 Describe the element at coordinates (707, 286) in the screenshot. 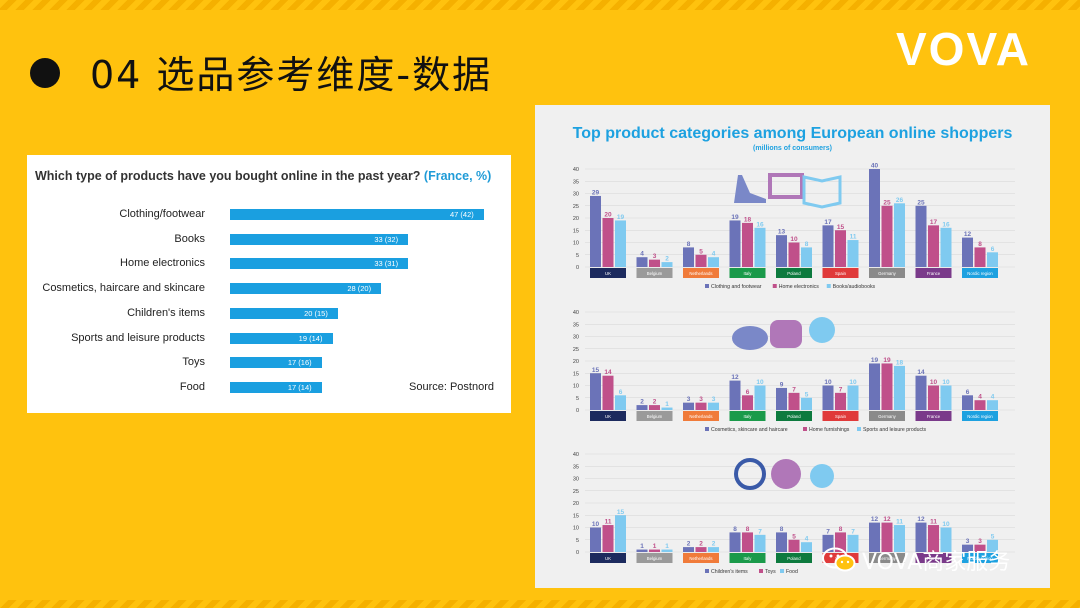

I see `legend-swatch` at that location.